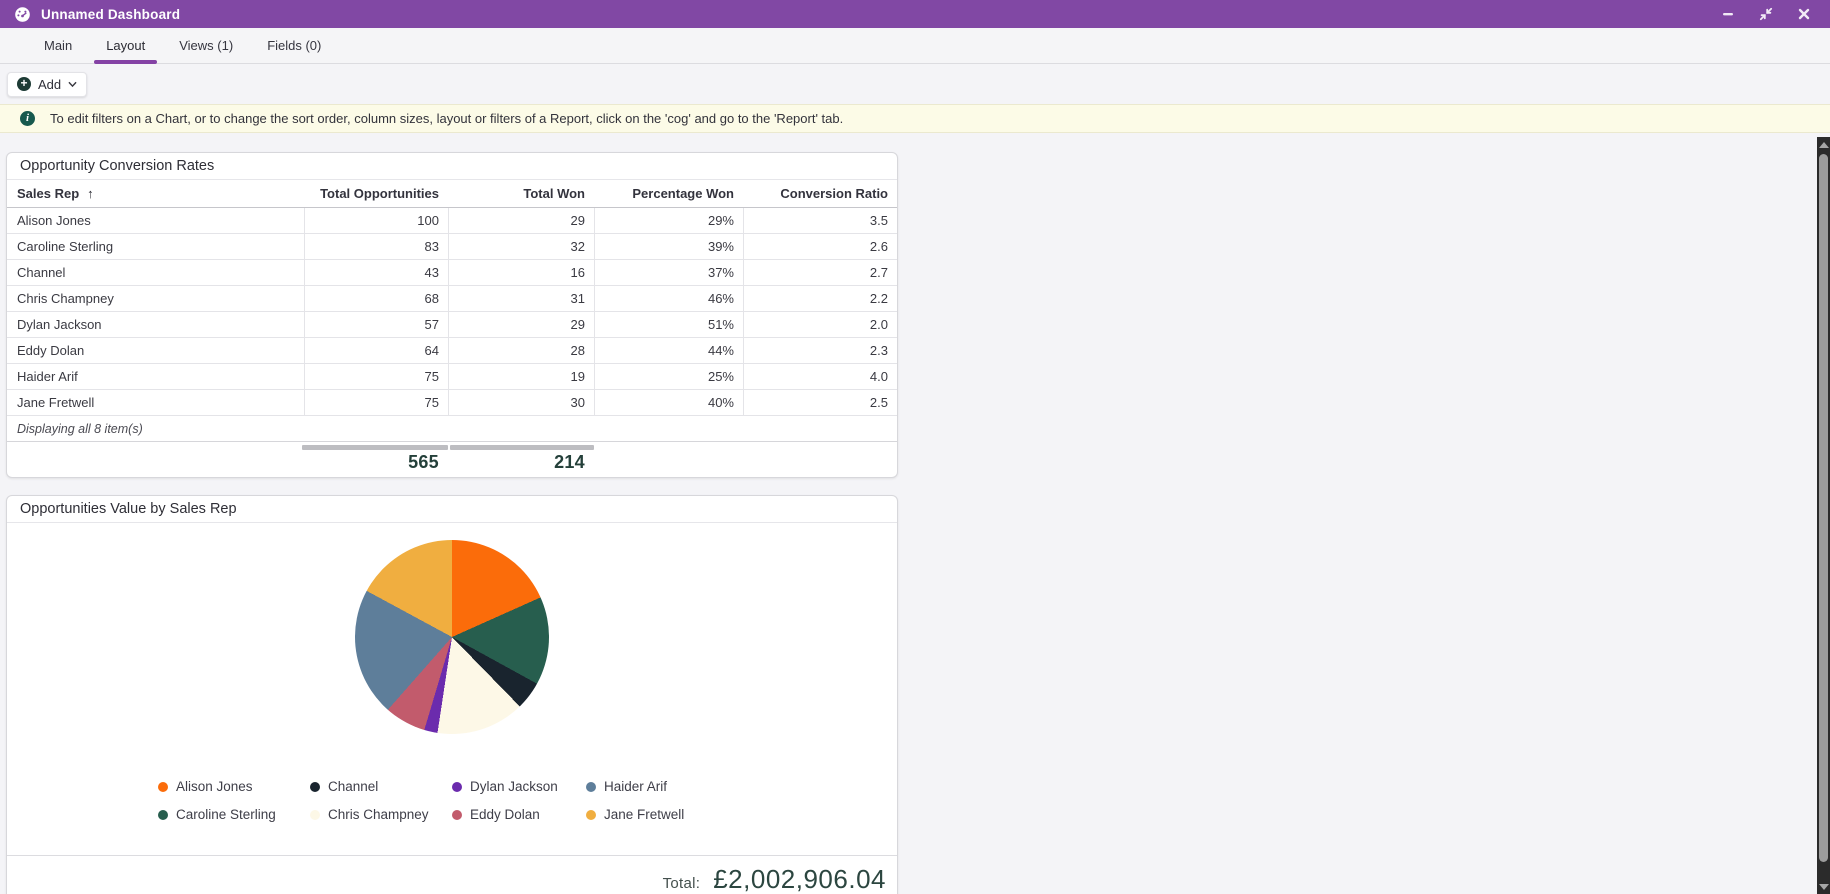  What do you see at coordinates (521, 246) in the screenshot?
I see `cell-total-won: 32` at bounding box center [521, 246].